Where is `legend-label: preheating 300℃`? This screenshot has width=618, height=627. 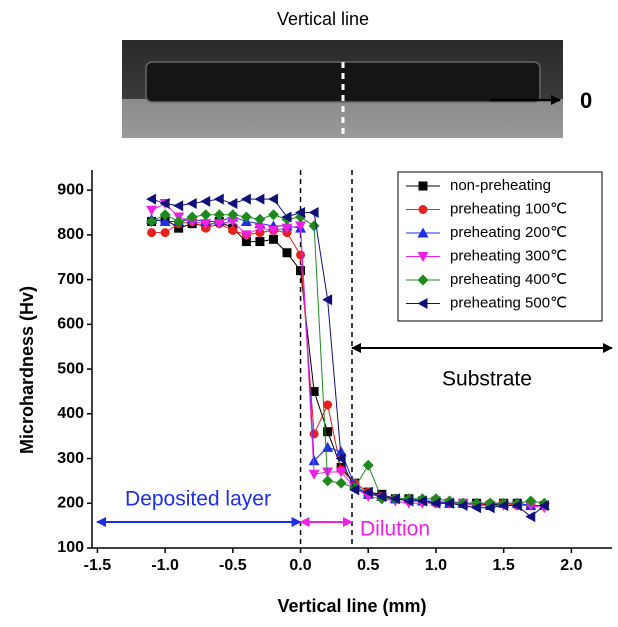 legend-label: preheating 300℃ is located at coordinates (508, 255).